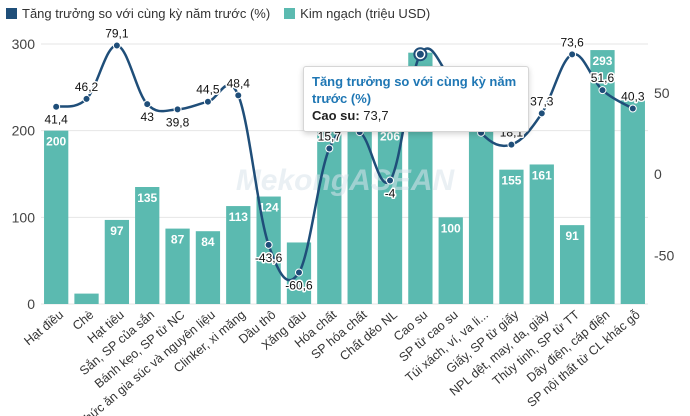 This screenshot has height=416, width=690. I want to click on legend-item-value: Kim ngạch (triệu USD), so click(357, 13).